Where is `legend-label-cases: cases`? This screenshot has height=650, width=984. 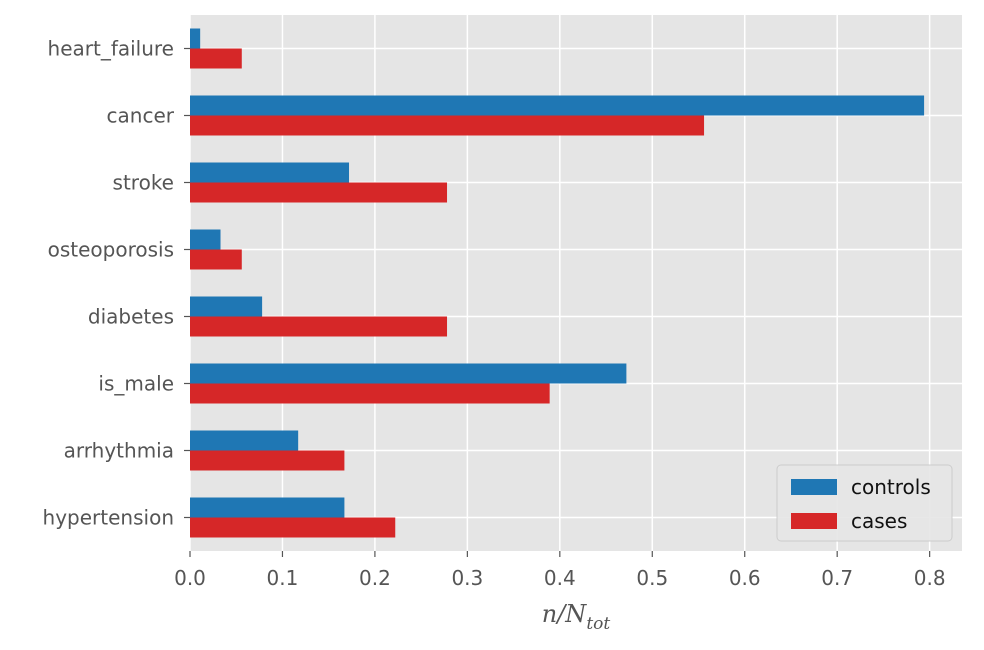 legend-label-cases: cases is located at coordinates (879, 521).